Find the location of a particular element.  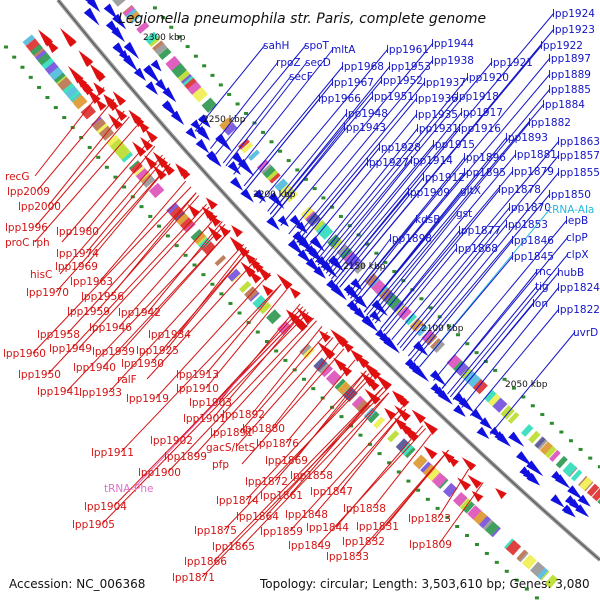

gene-label: lpp1864 is located at coordinates (257, 517).